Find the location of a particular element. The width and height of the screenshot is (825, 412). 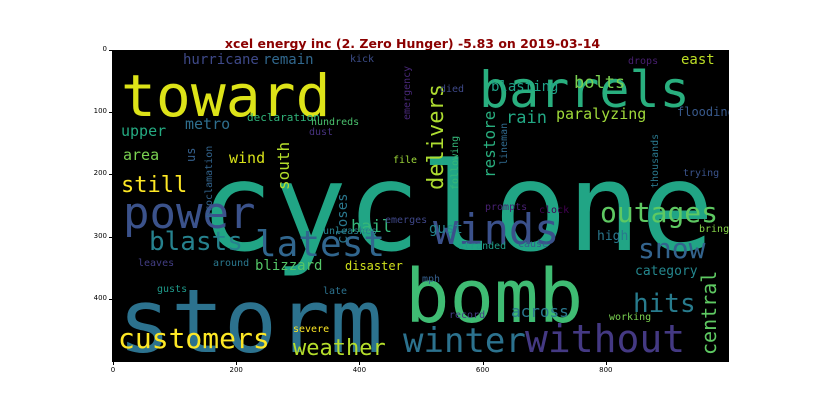

word-upper: upper is located at coordinates (143, 131).